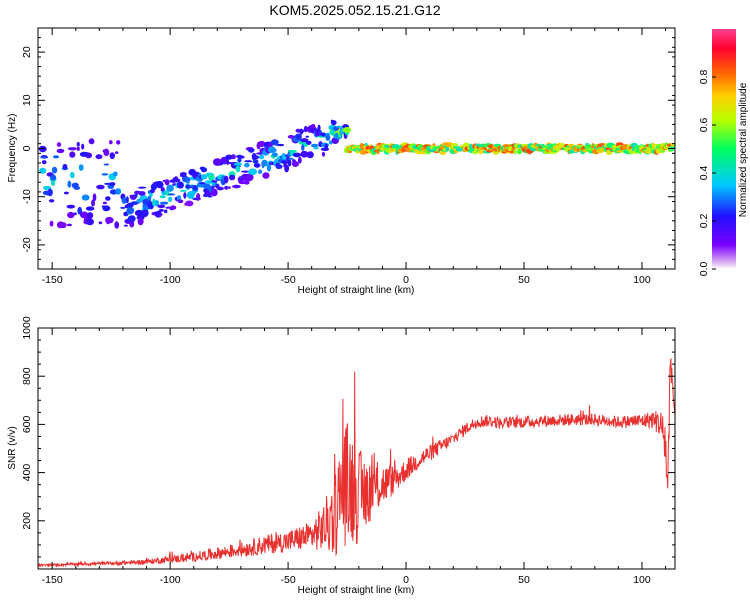  What do you see at coordinates (704, 221) in the screenshot?
I see `colorbar-tick-label: 0.2` at bounding box center [704, 221].